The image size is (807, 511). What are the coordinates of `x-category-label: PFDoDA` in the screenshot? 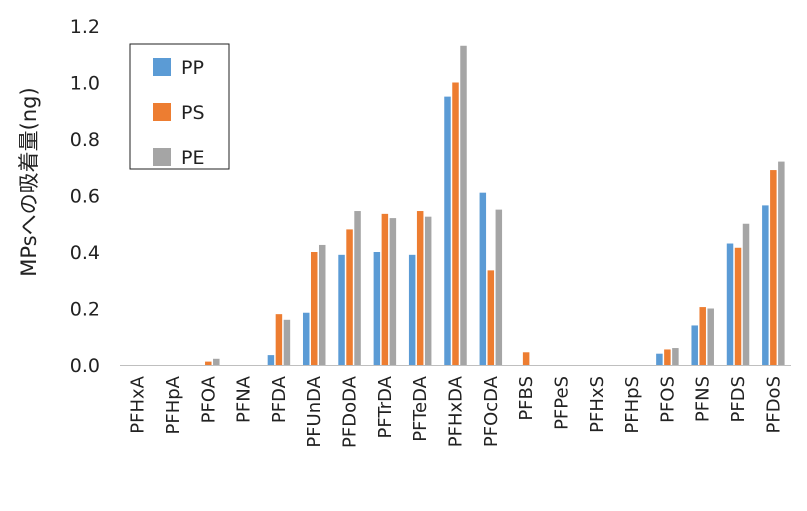 It's located at (350, 411).